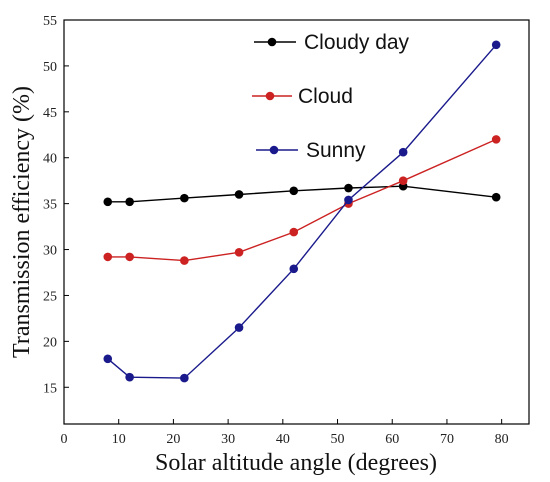 This screenshot has width=550, height=482. What do you see at coordinates (50, 388) in the screenshot?
I see `y-tick-label: 15` at bounding box center [50, 388].